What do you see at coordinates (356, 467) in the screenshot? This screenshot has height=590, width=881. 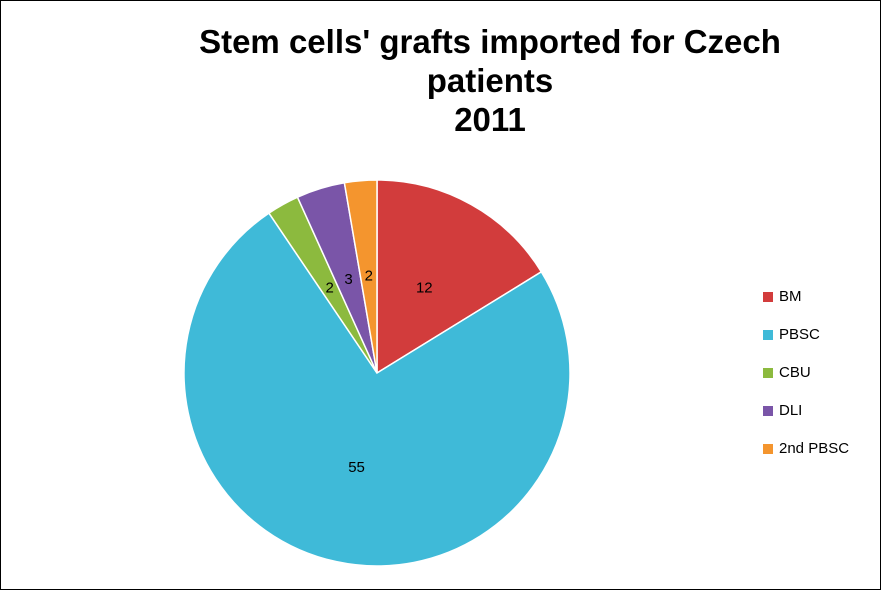 I see `data-label: 55` at bounding box center [356, 467].